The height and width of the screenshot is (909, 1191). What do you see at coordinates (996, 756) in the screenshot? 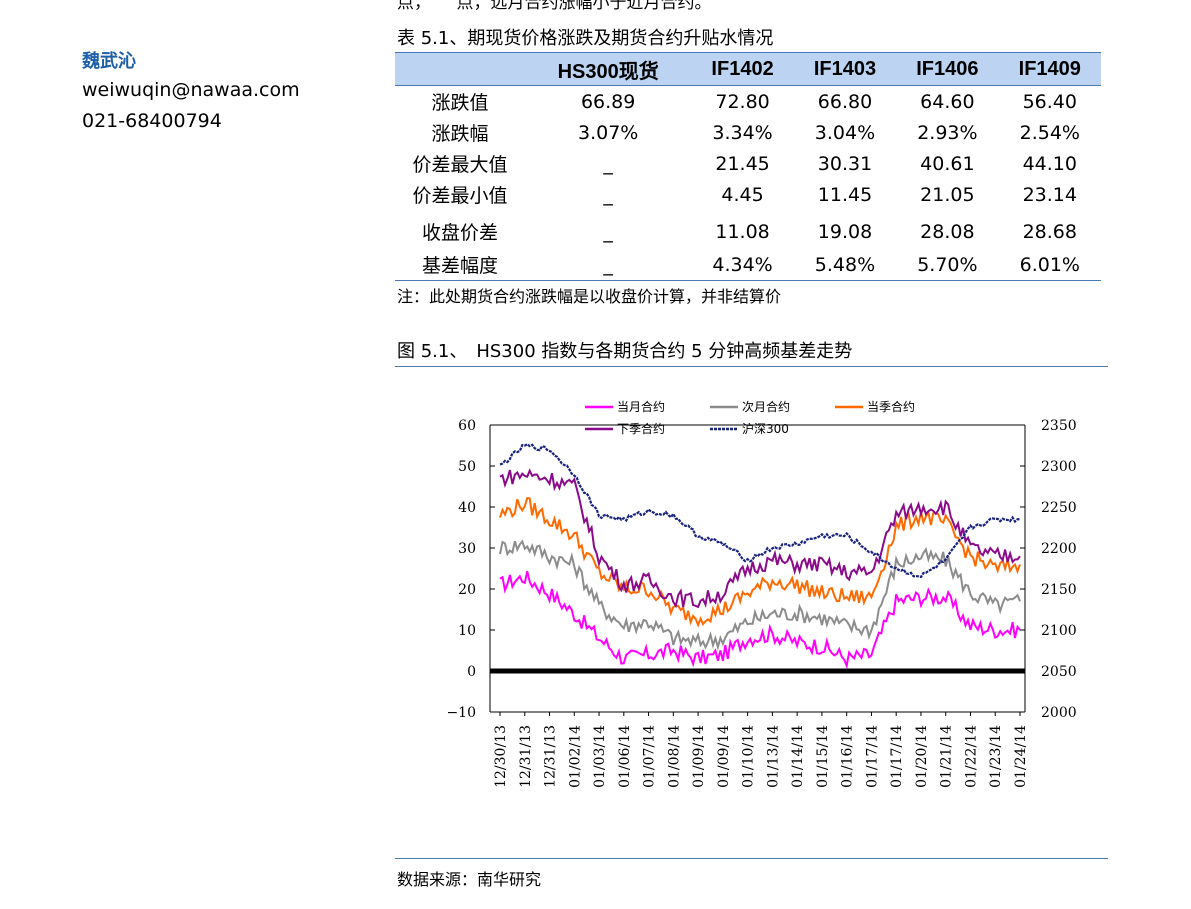
I see `x-tick-label: 01/23/14` at bounding box center [996, 756].